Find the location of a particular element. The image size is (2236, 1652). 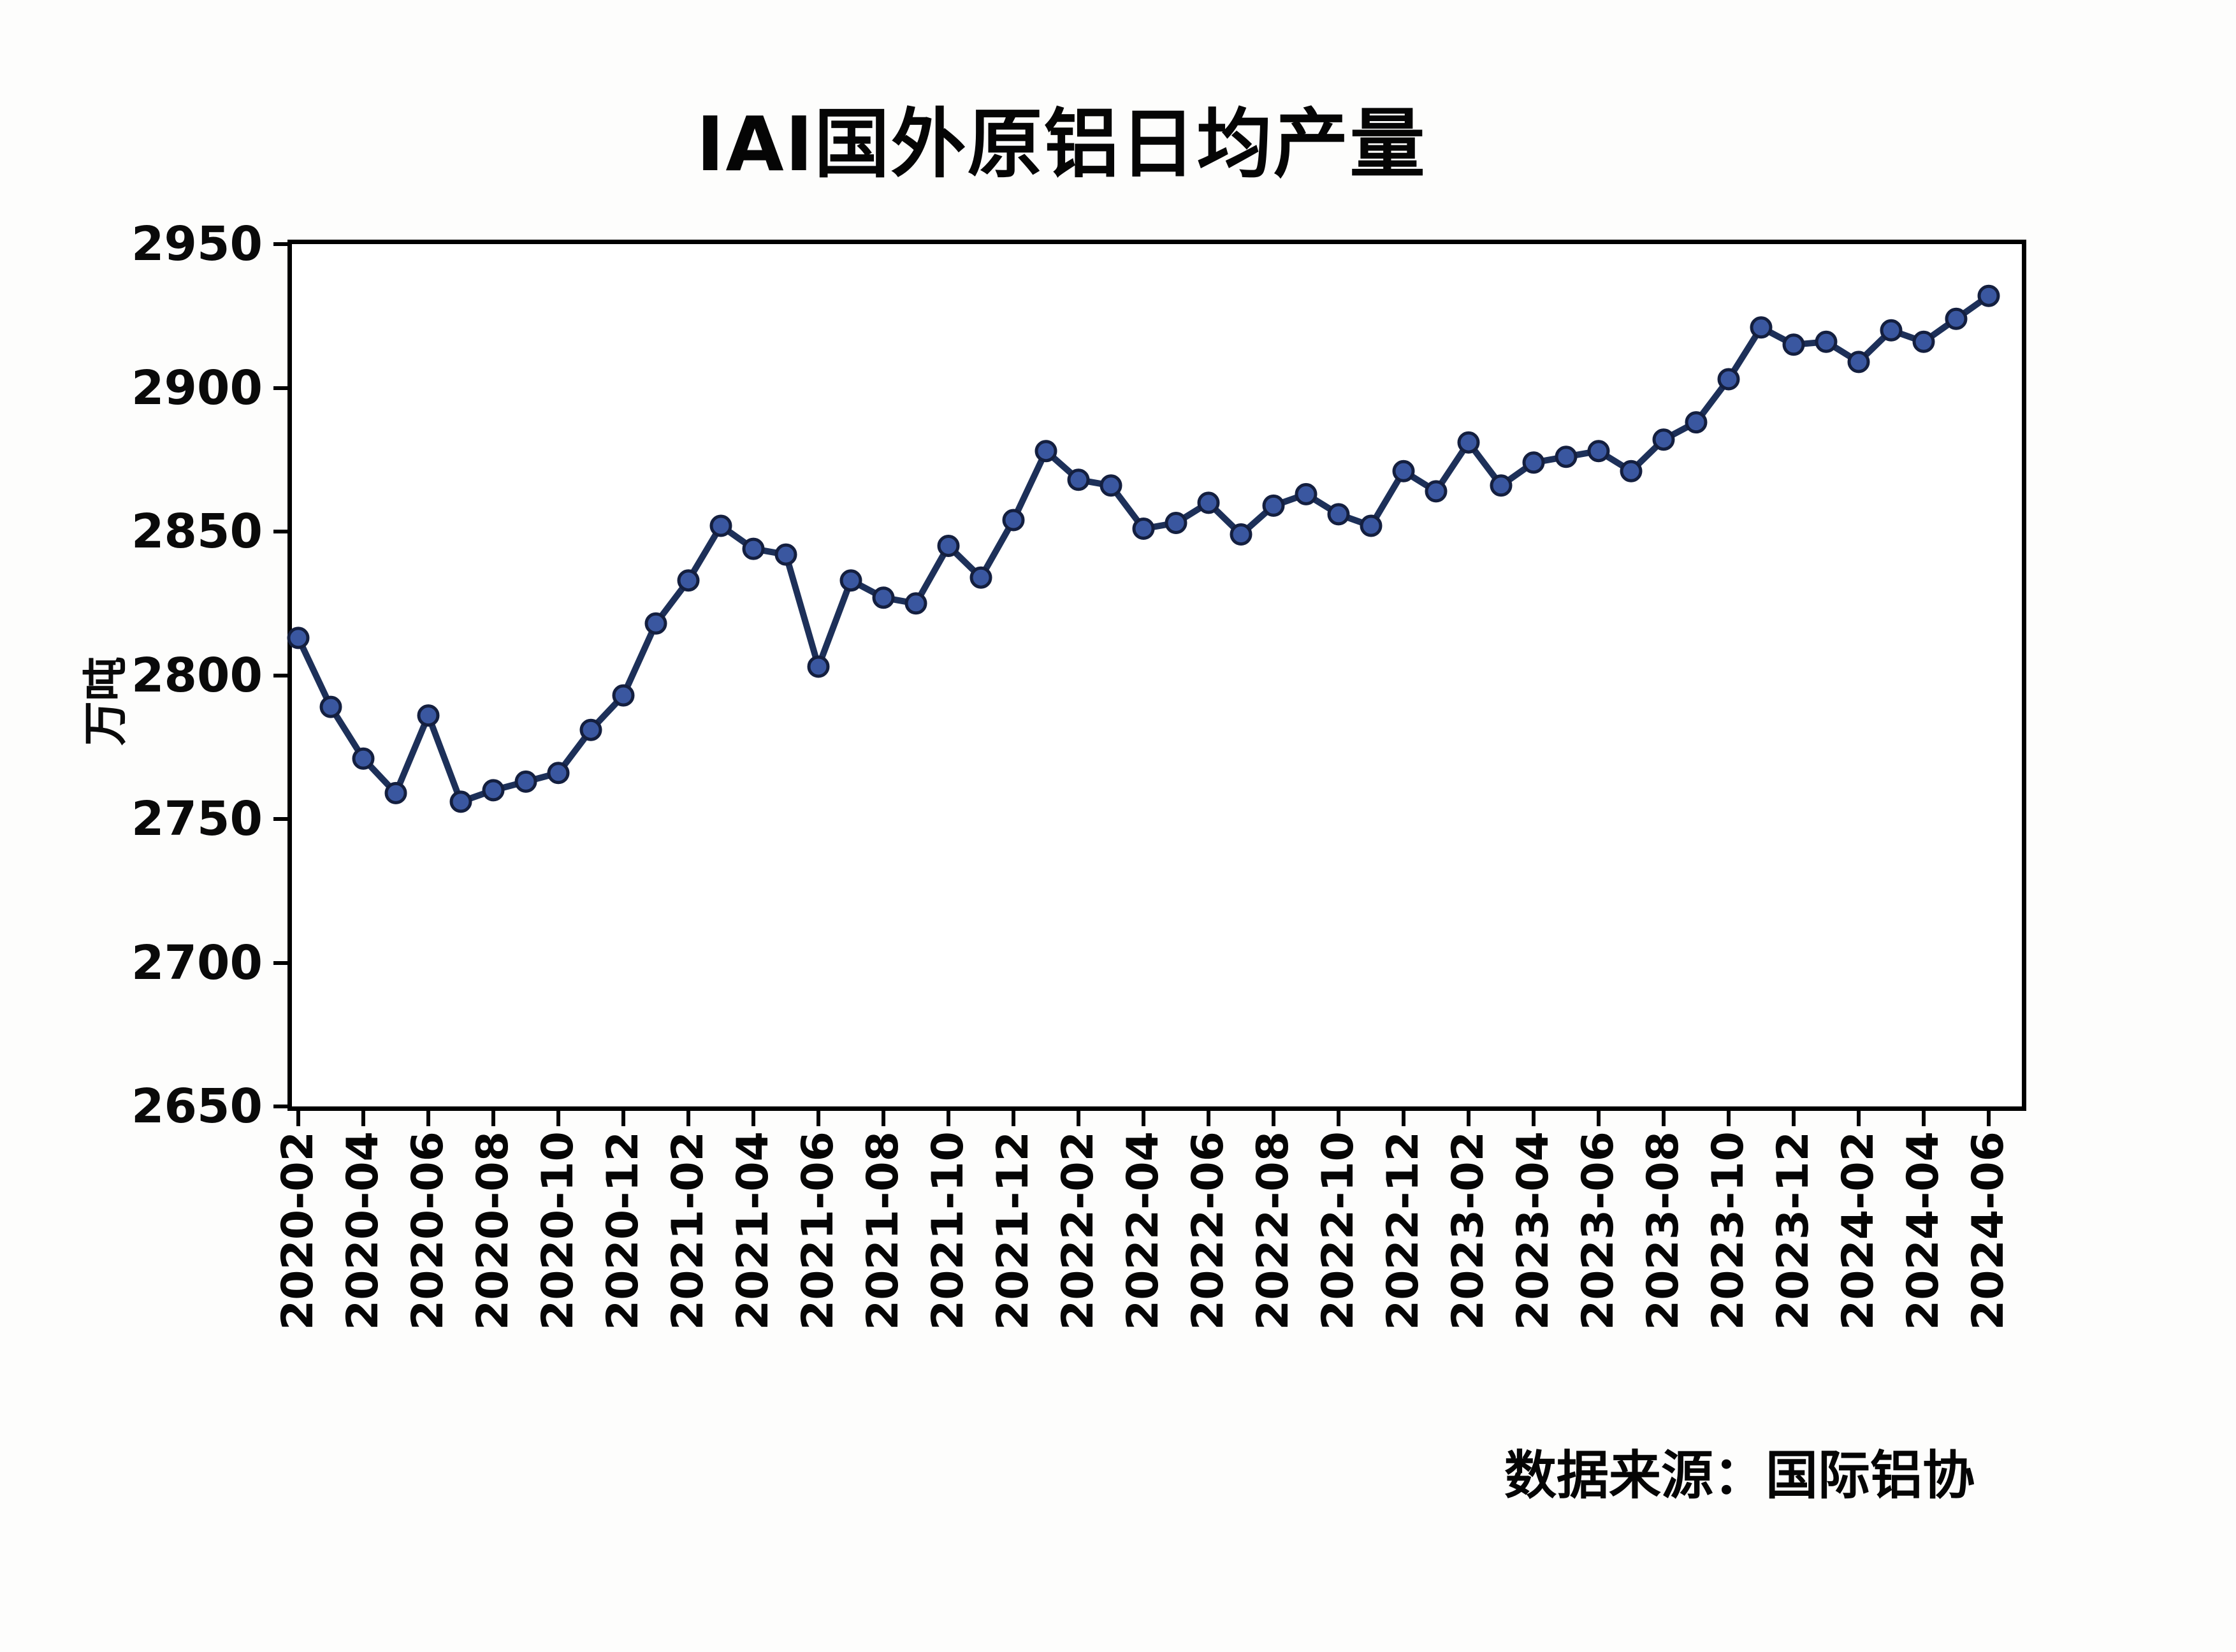

y-tick-label: 2950 is located at coordinates (197, 245).